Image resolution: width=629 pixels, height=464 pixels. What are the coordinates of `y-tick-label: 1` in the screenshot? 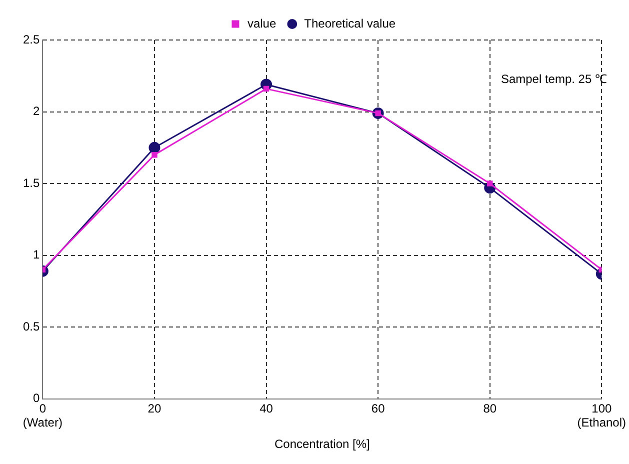 It's located at (36, 255).